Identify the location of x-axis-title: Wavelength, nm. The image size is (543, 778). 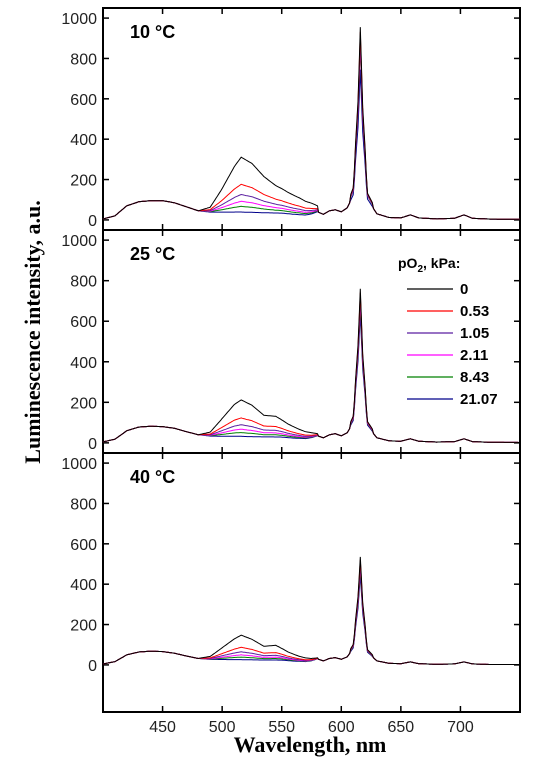
(310, 744).